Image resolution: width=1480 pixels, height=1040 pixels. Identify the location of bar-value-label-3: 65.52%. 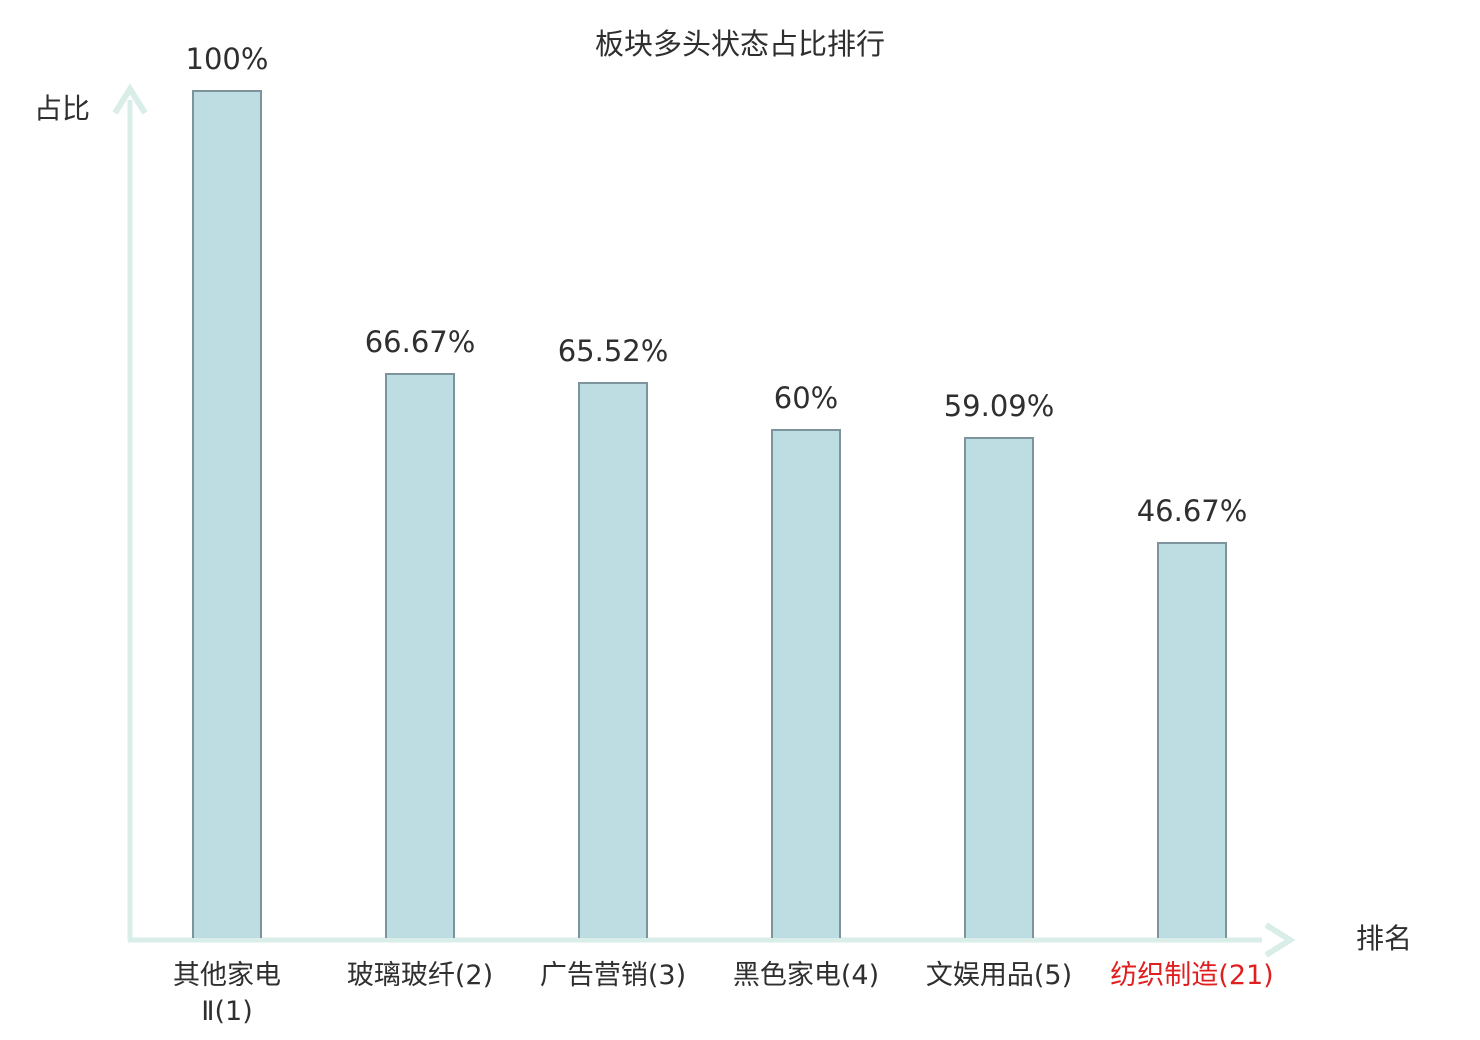
(613, 351).